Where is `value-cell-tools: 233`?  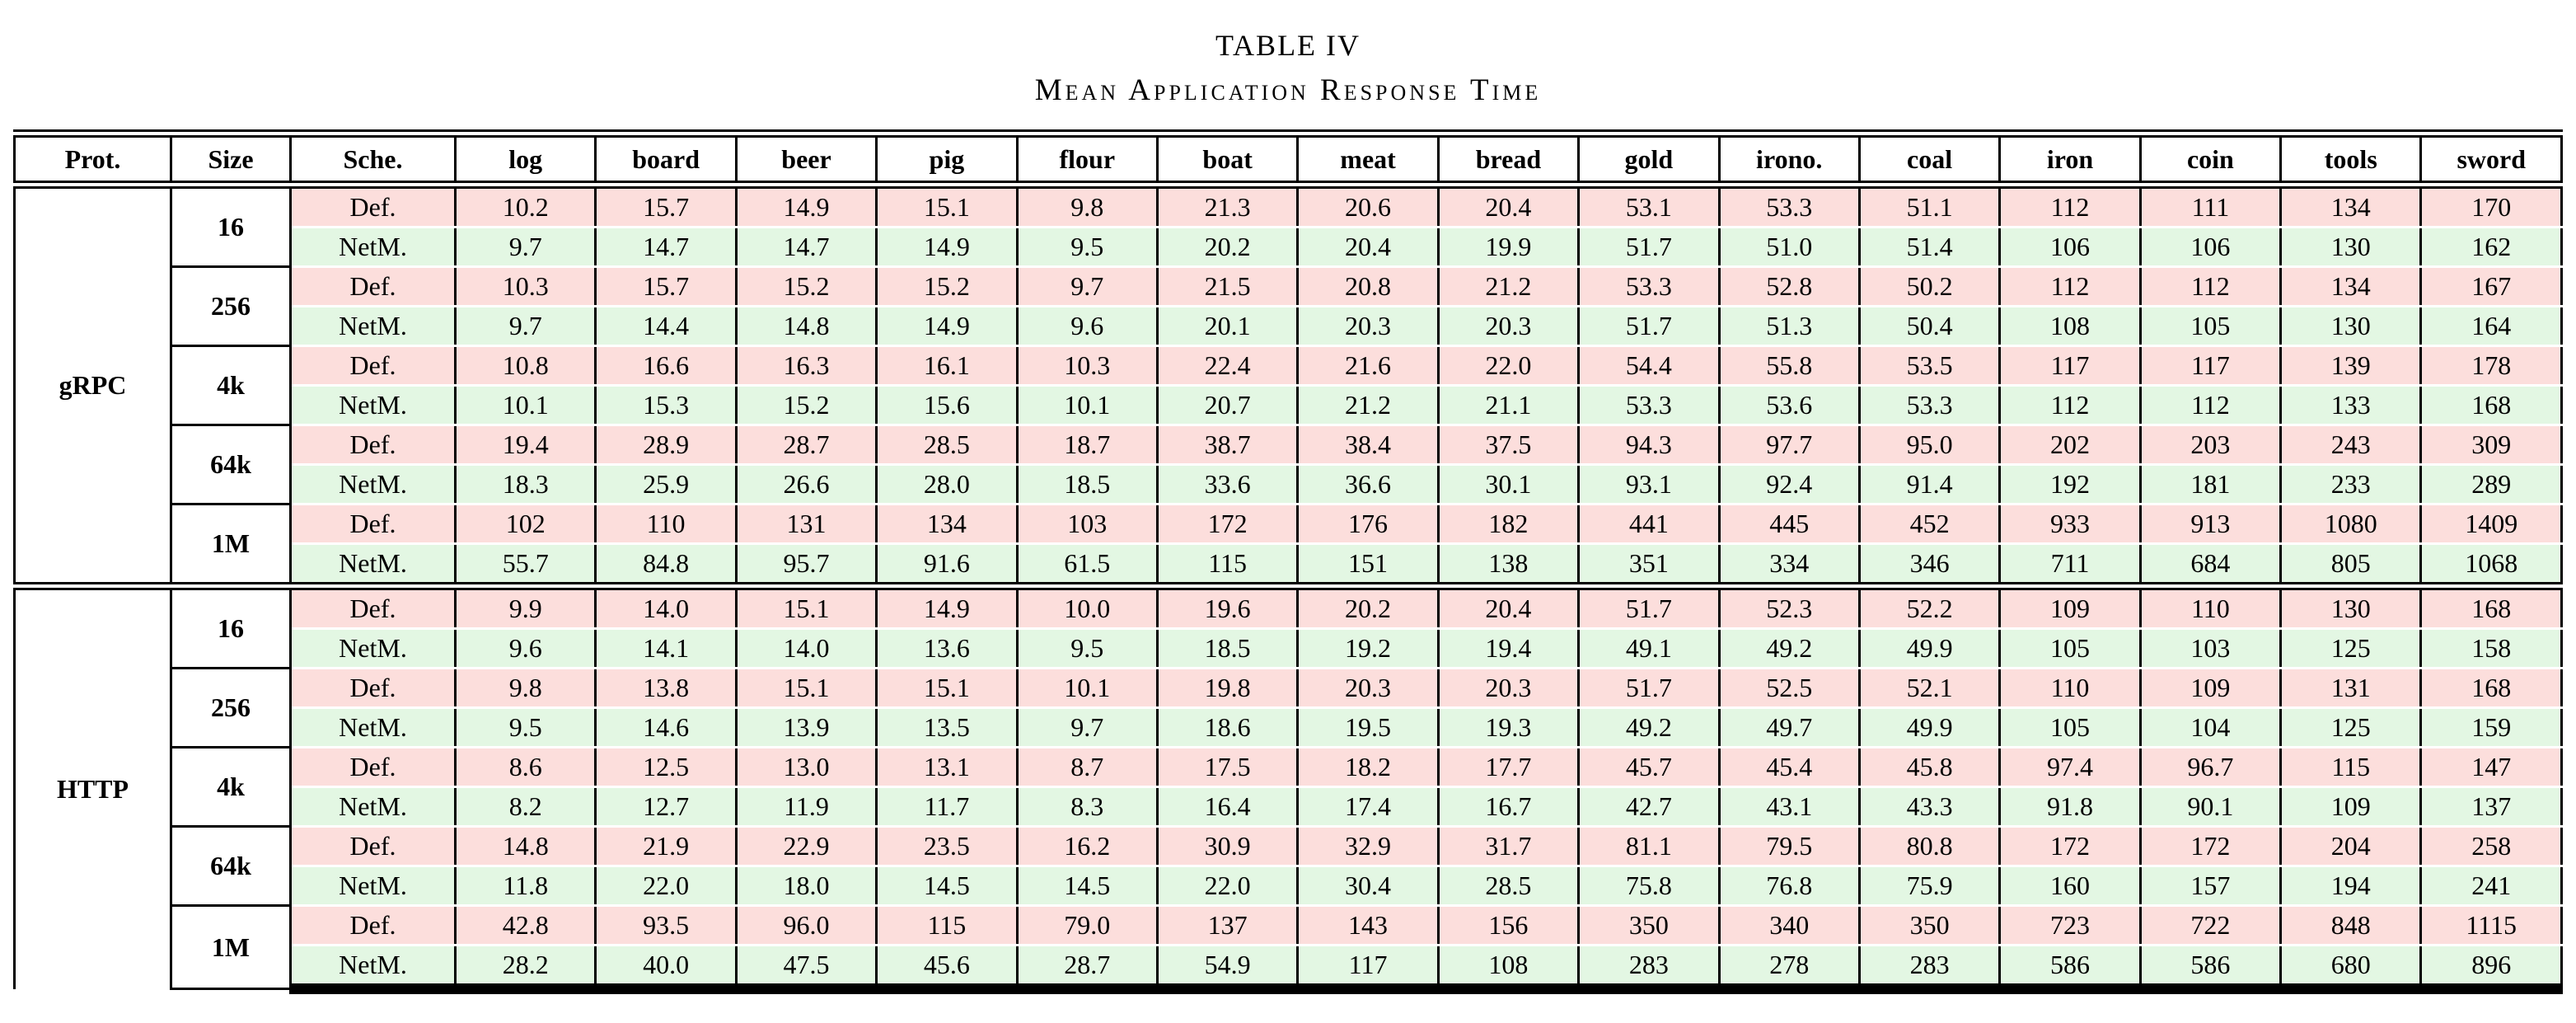
value-cell-tools: 233 is located at coordinates (2351, 484).